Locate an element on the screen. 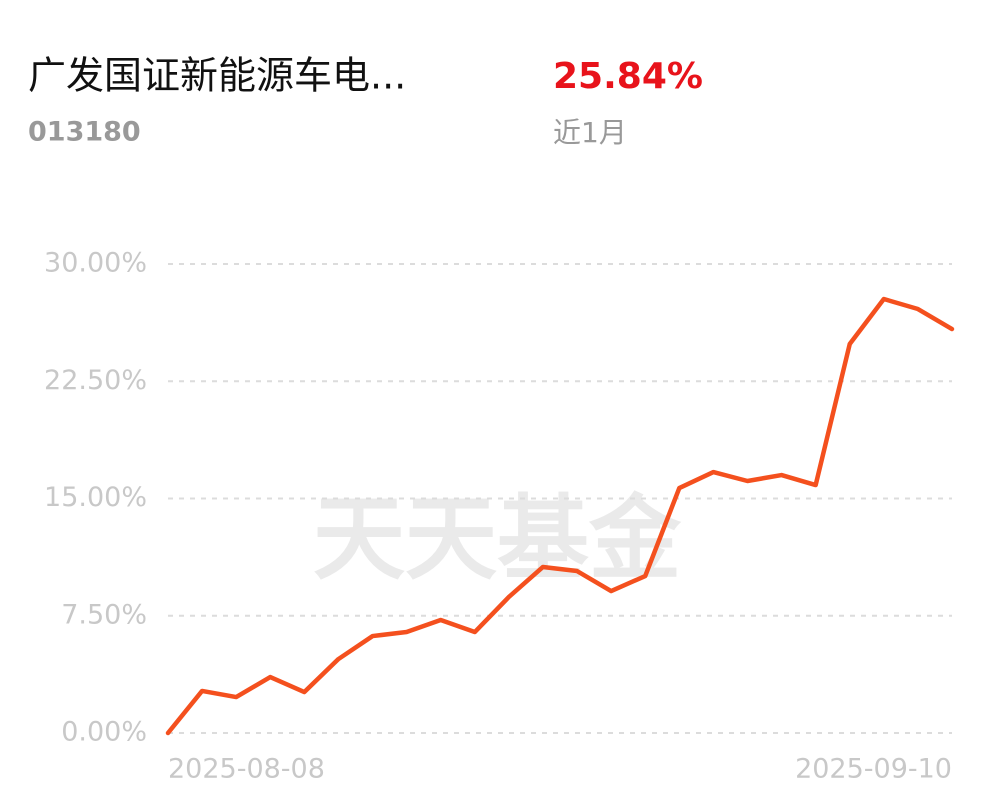 This screenshot has height=802, width=997. y-tick-label: 7.50% is located at coordinates (104, 614).